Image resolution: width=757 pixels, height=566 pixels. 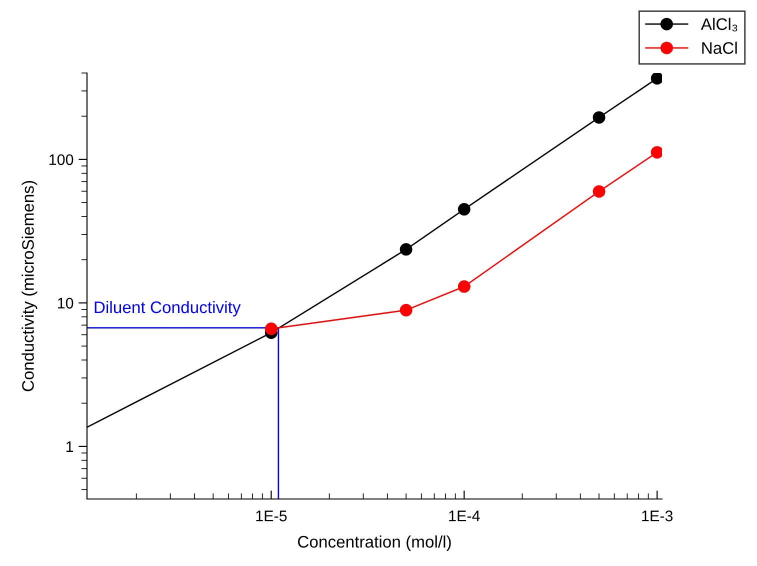 I want to click on ref-line-label: Diluent Conductivity, so click(x=167, y=308).